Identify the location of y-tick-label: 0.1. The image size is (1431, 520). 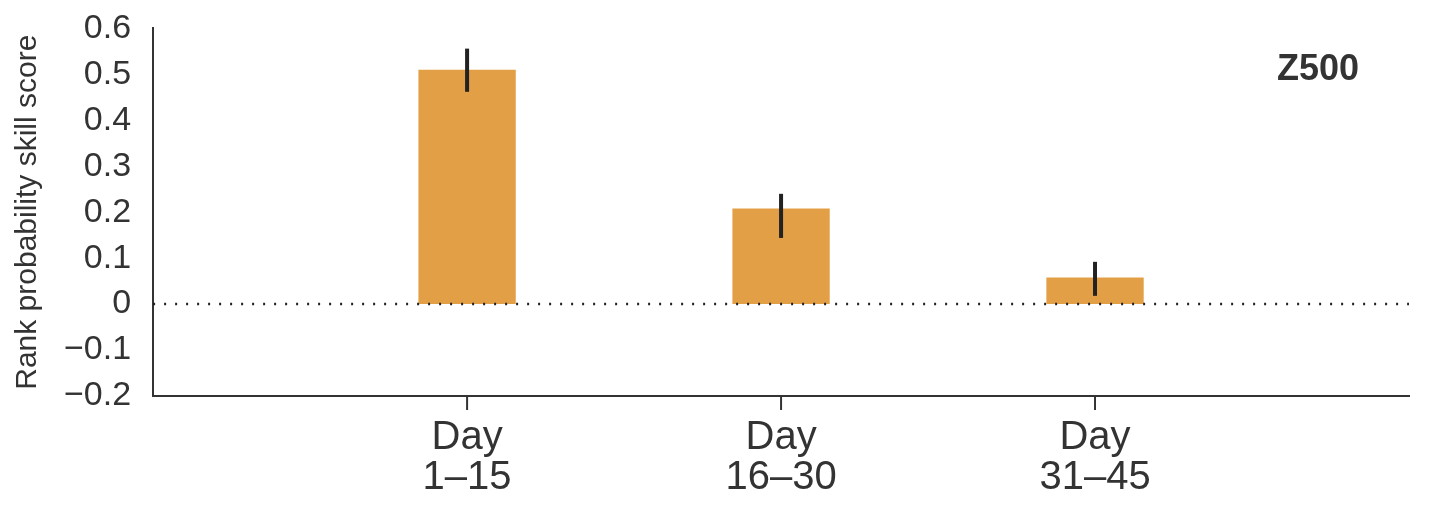
(107, 255).